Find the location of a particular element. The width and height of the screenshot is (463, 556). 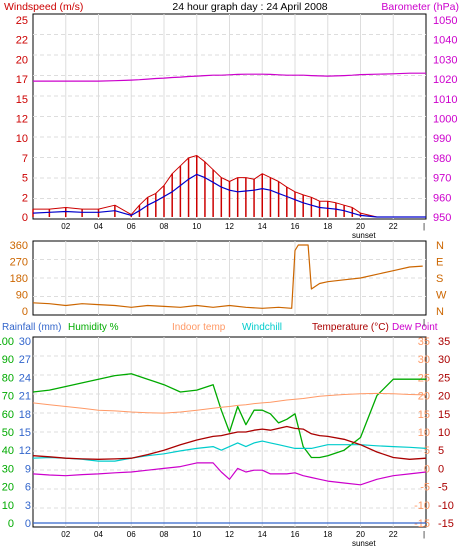

legend-dewpoint: Dew Point is located at coordinates (415, 327).